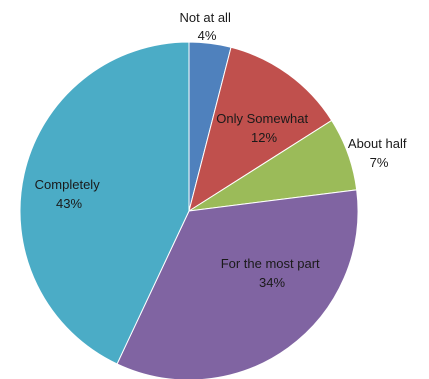  What do you see at coordinates (207, 26) in the screenshot?
I see `label-not-at-all: Not at all 4%` at bounding box center [207, 26].